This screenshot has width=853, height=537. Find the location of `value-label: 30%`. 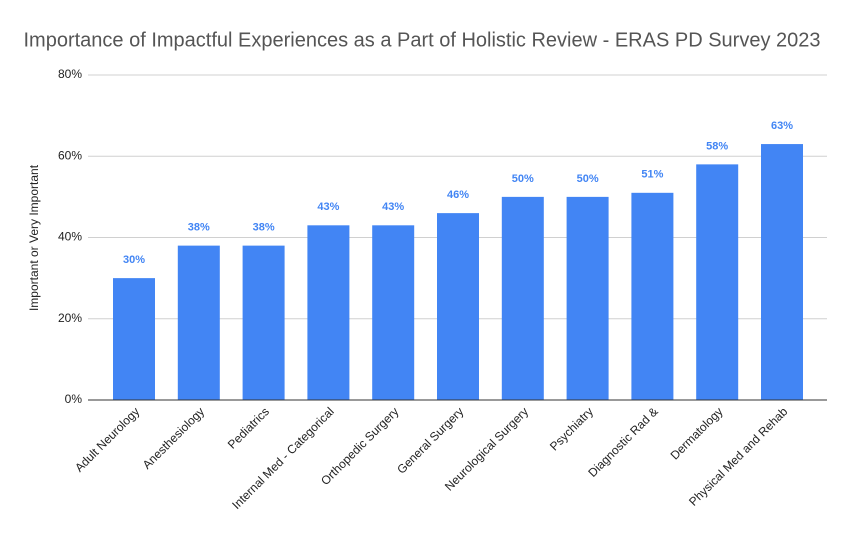

value-label: 30% is located at coordinates (134, 260).